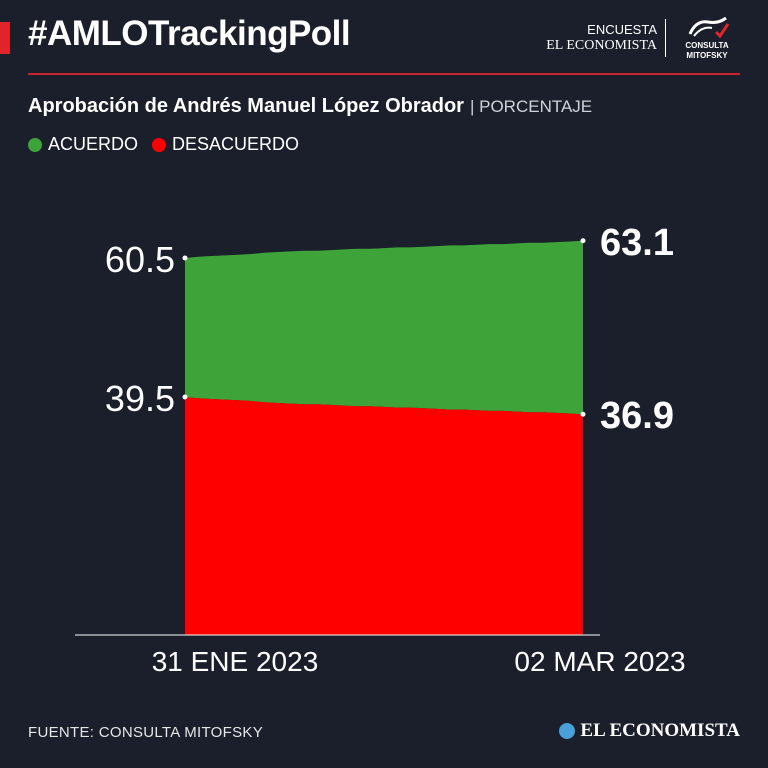  I want to click on brand-block: ENCUESTA EL ECONOMISTA CONSULTA MITOFSKY, so click(643, 37).